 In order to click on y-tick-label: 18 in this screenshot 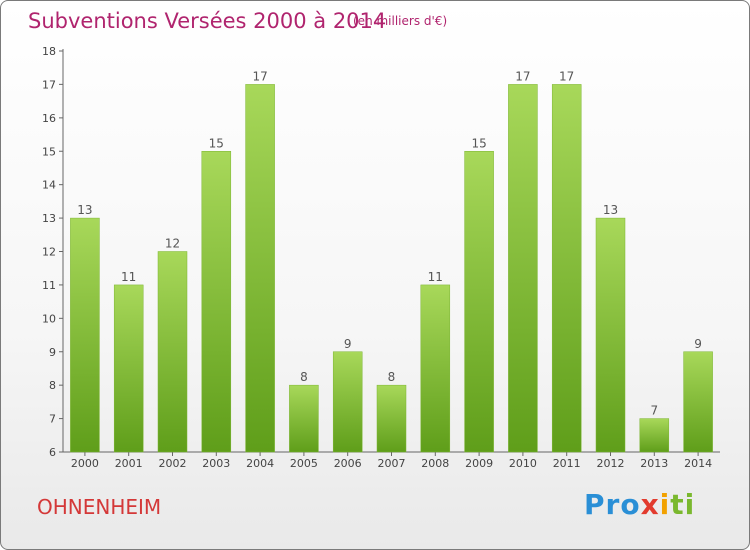, I will do `click(49, 51)`.